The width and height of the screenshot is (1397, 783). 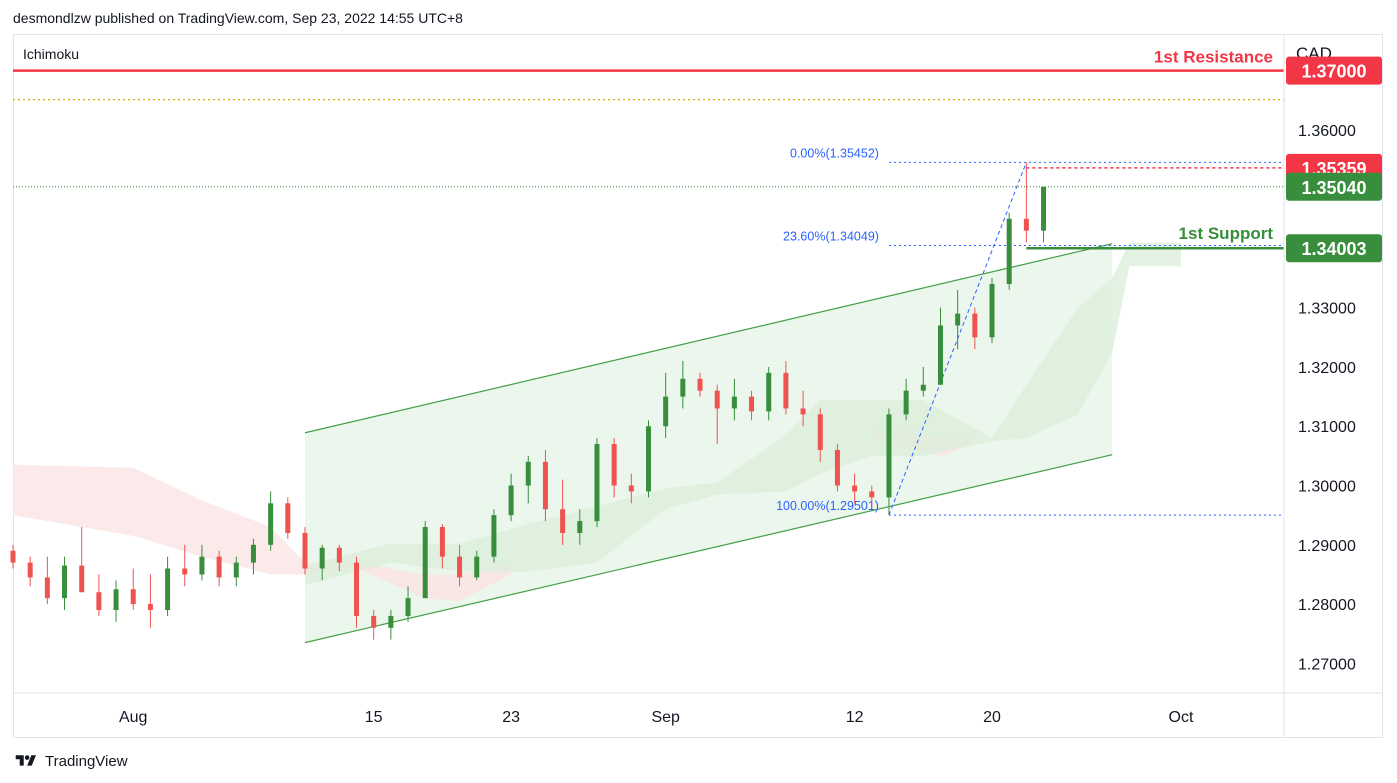 What do you see at coordinates (1327, 131) in the screenshot?
I see `price-tick-label: 1.36000` at bounding box center [1327, 131].